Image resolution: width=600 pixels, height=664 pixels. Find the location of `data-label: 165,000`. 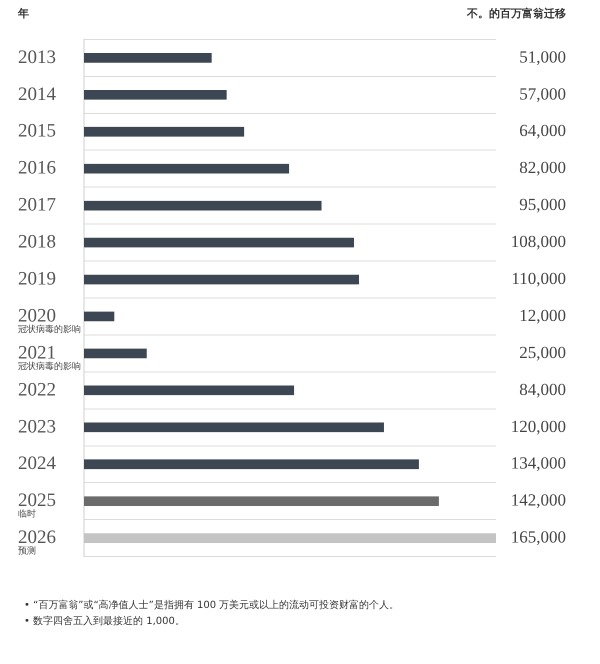

data-label: 165,000 is located at coordinates (538, 537).